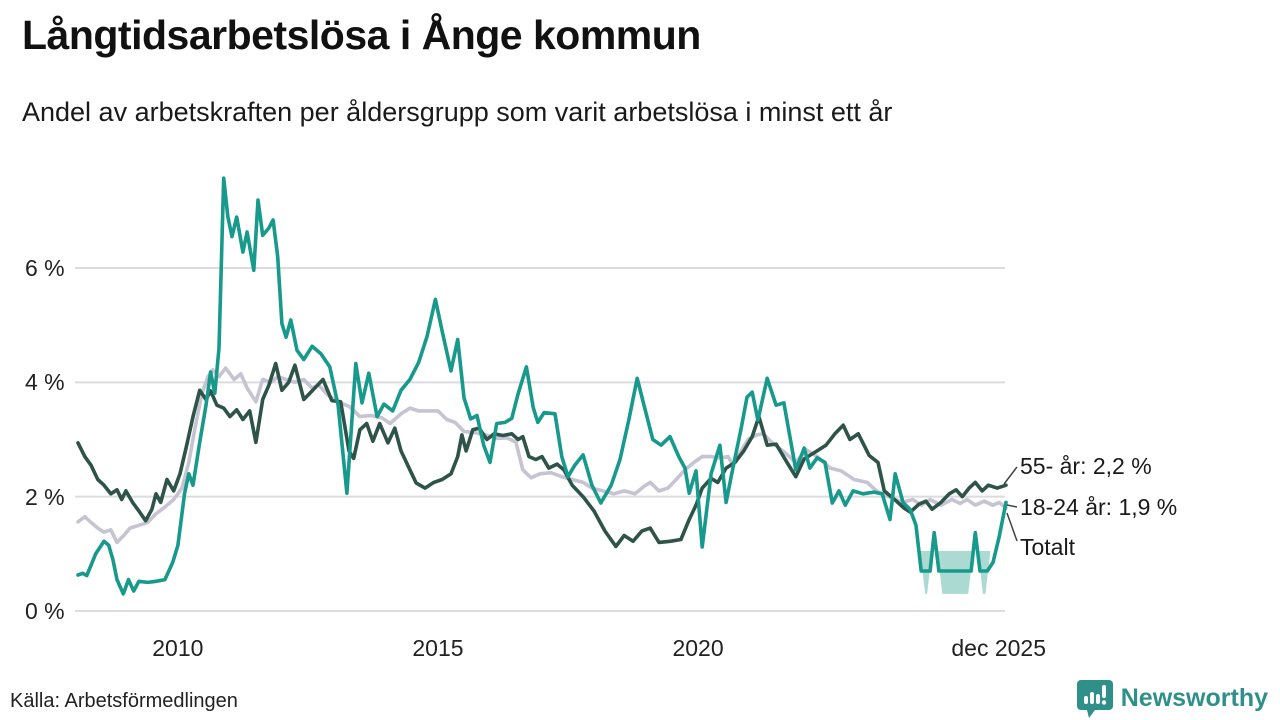 The image size is (1280, 720). Describe the element at coordinates (45, 382) in the screenshot. I see `y-tick-label: 4 %` at that location.